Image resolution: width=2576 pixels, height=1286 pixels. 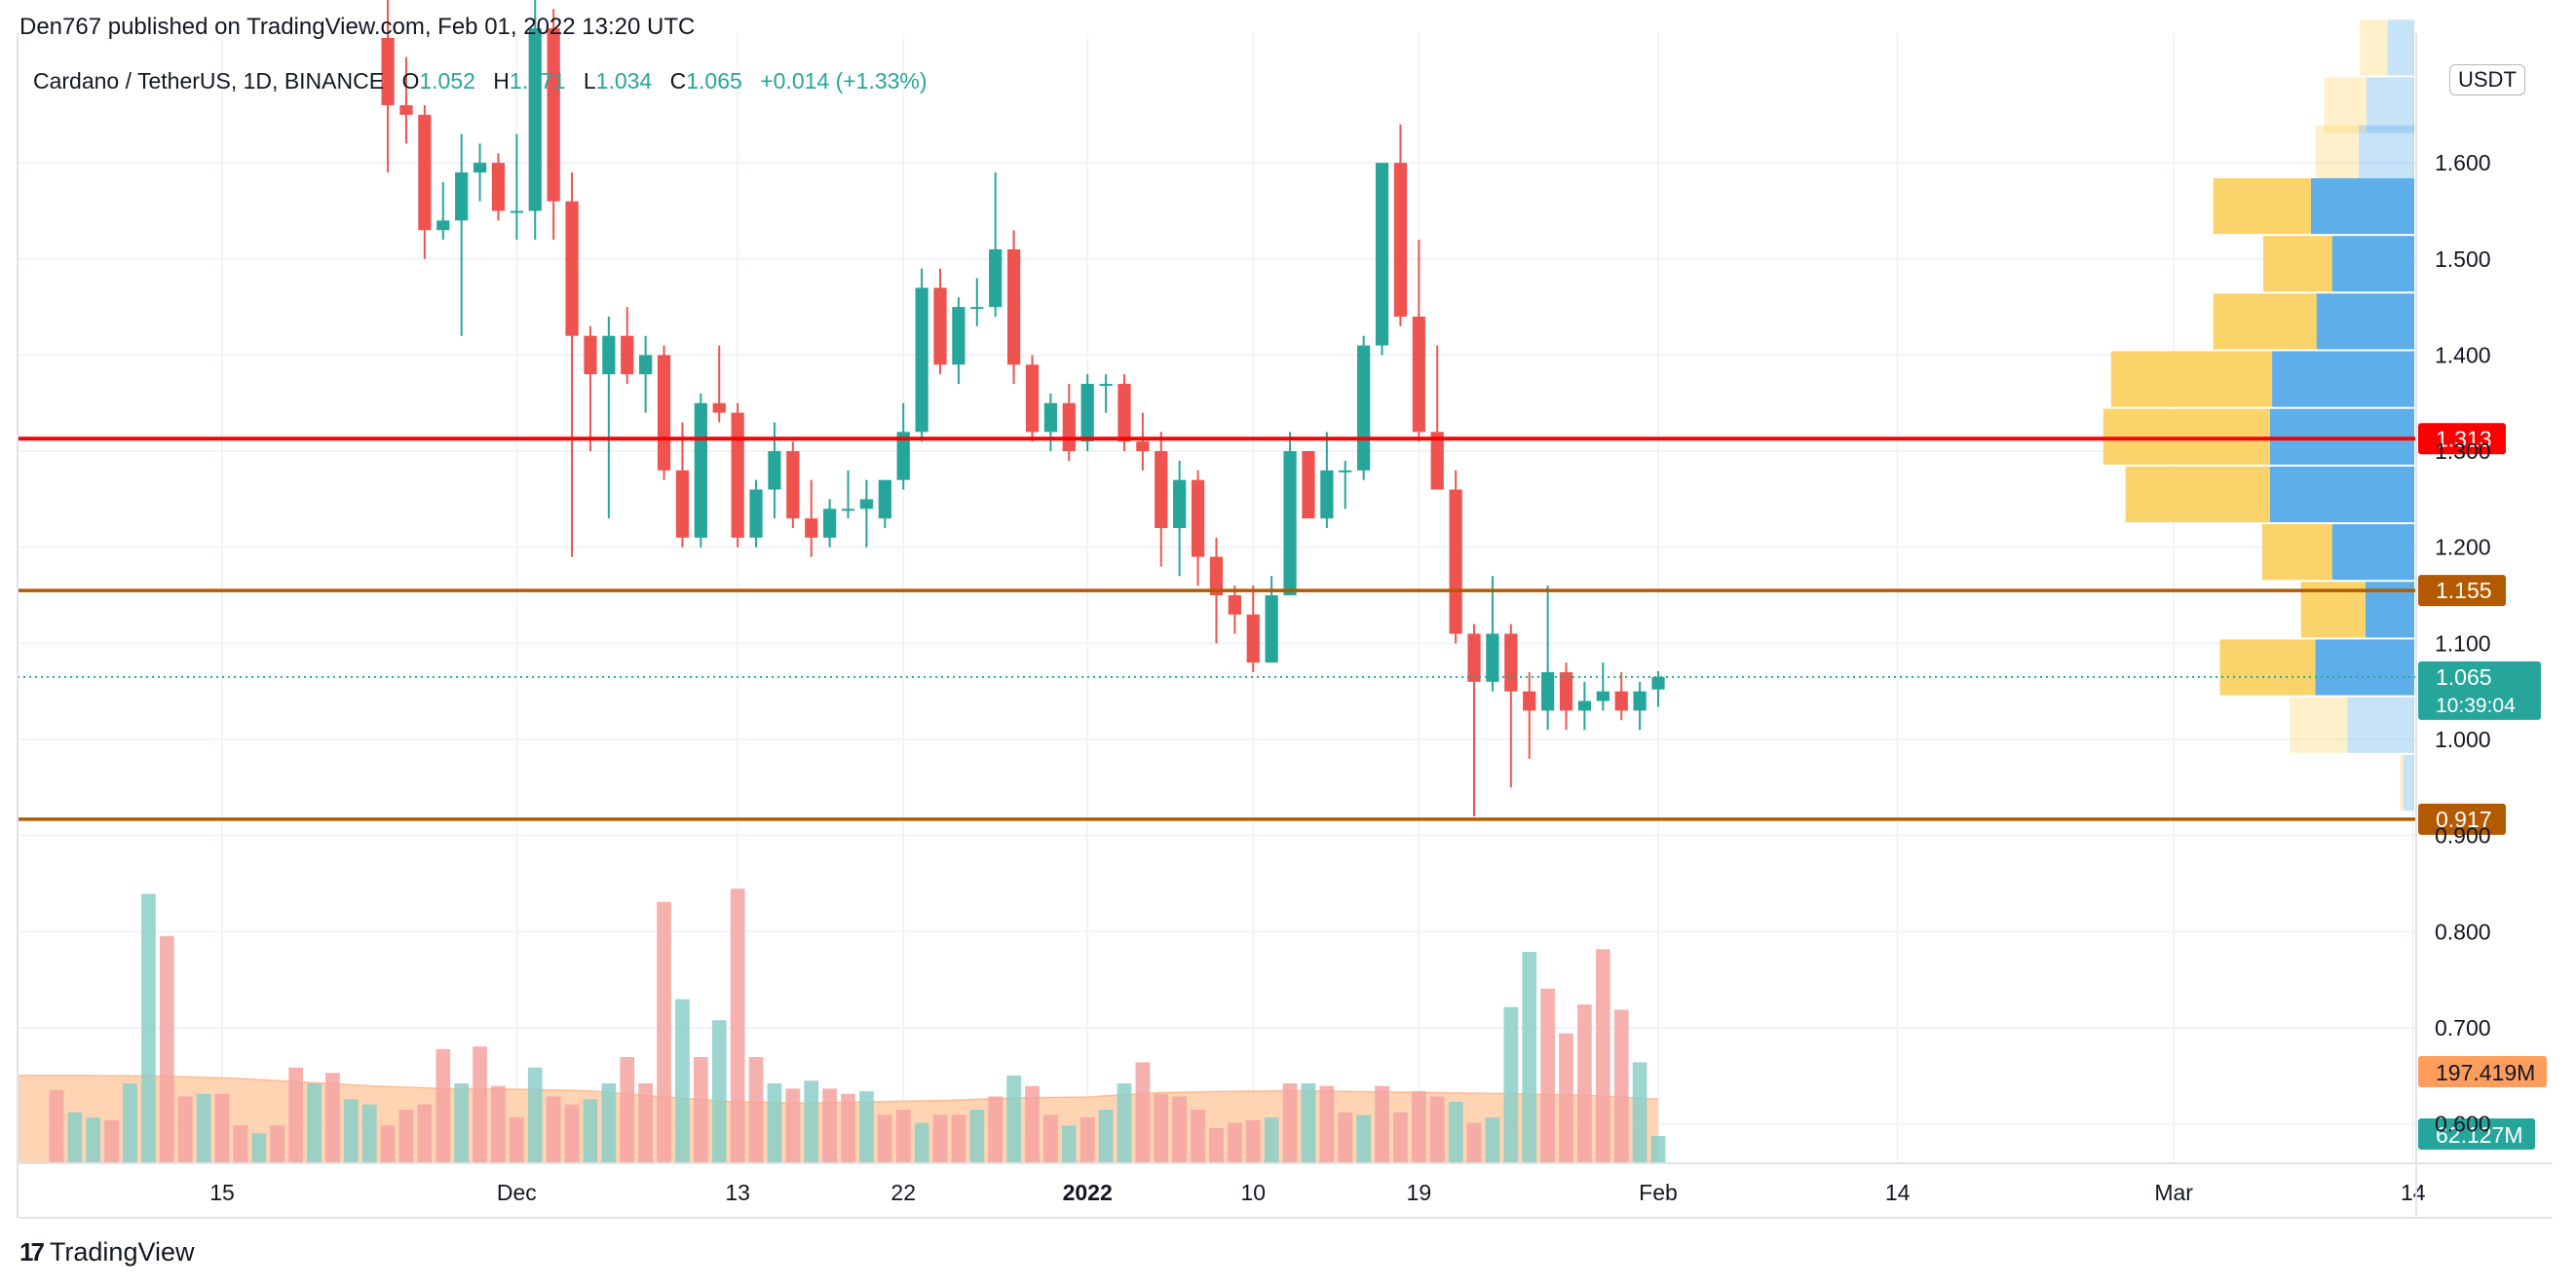 I want to click on price-tick-label: 0.800, so click(x=2463, y=932).